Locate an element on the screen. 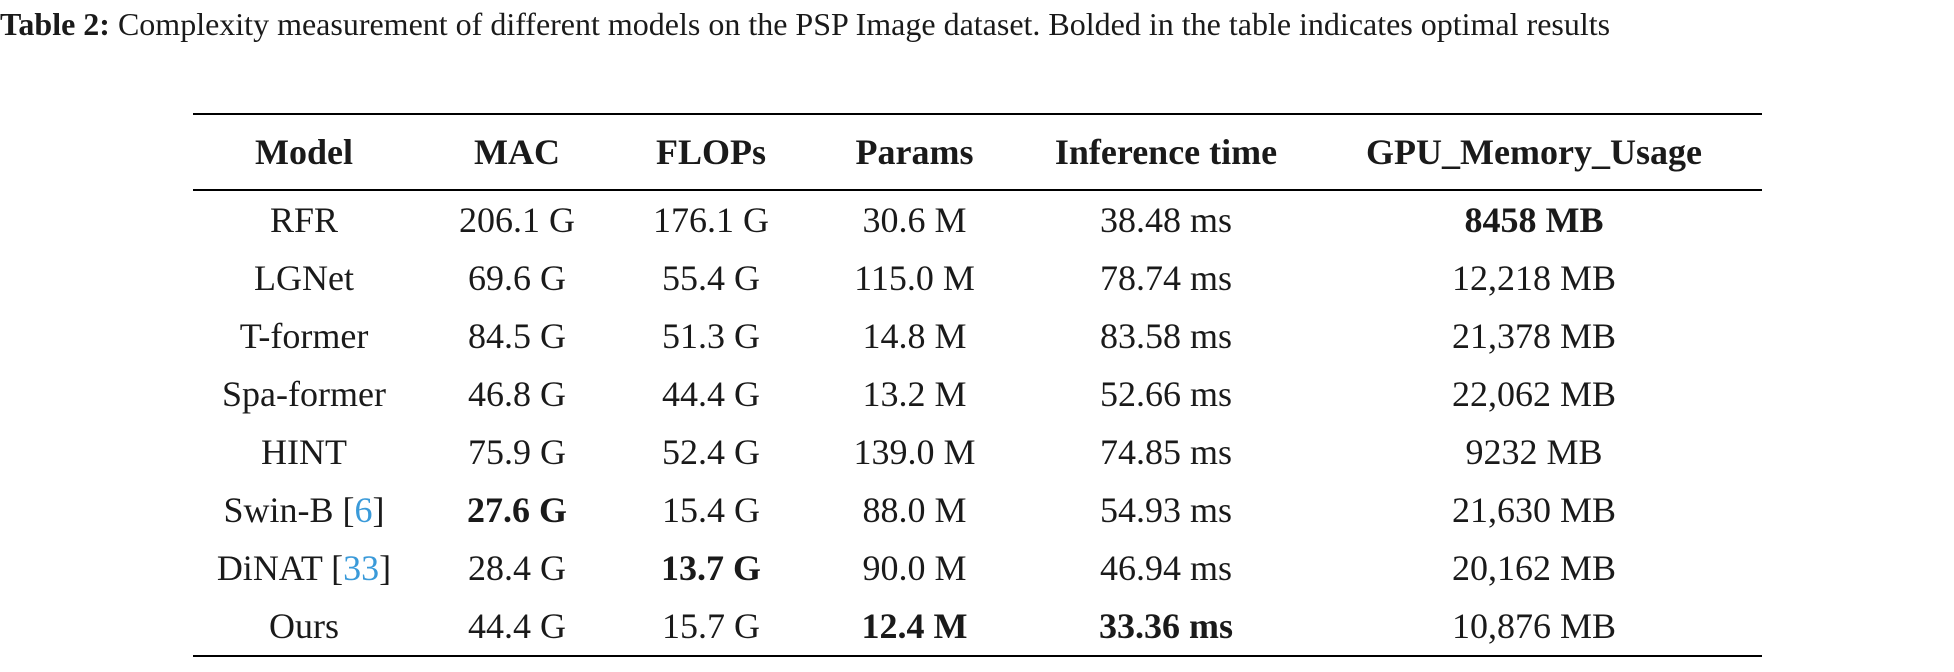  table-cell: 54.93 ms is located at coordinates (1165, 510).